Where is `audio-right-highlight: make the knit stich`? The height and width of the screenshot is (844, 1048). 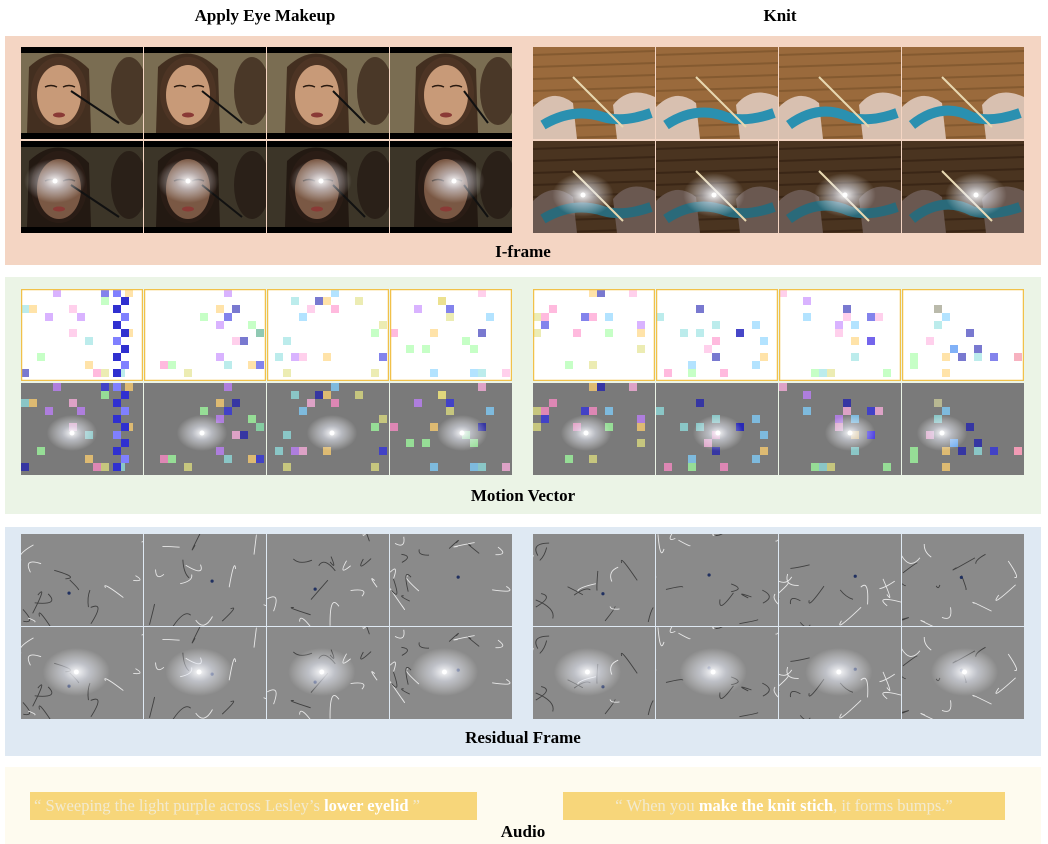
audio-right-highlight: make the knit stich is located at coordinates (766, 805).